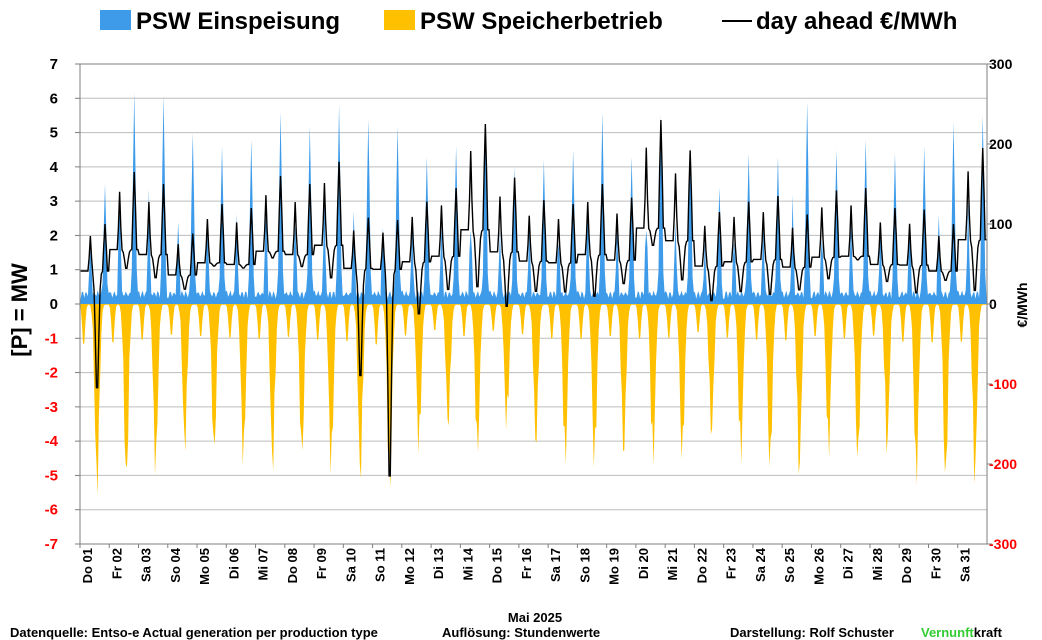  I want to click on y-tick-left-label: -2, so click(51, 373).